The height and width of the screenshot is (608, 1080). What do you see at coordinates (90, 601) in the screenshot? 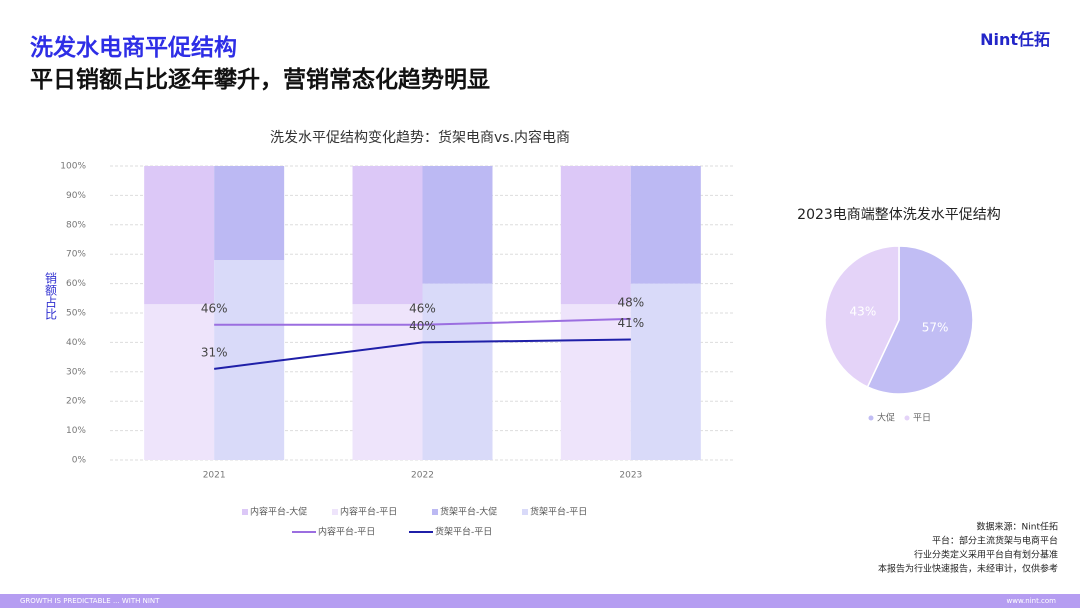
I see `footer-left: GROWTH IS PREDICTABLE ... WITH NINT` at bounding box center [90, 601].